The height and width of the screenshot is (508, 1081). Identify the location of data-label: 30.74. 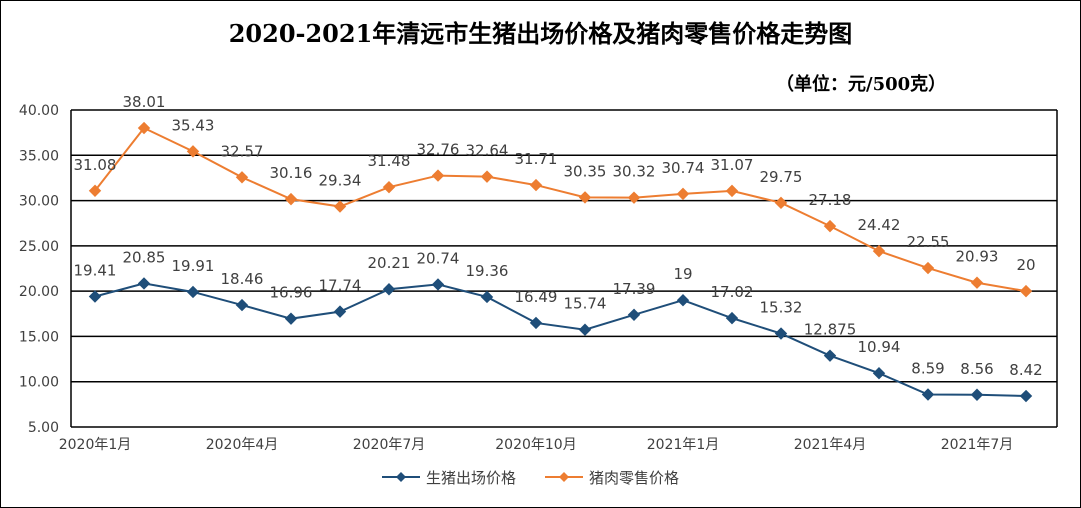
(683, 168).